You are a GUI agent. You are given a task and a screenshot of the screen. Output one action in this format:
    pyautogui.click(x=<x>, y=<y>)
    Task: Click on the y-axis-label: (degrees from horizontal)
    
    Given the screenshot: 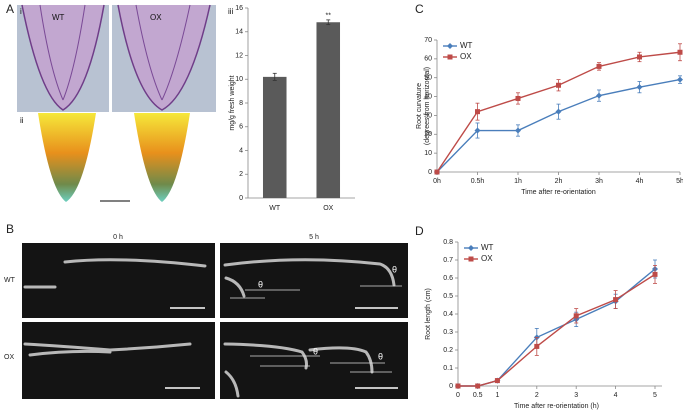 What is the action you would take?
    pyautogui.click(x=427, y=106)
    